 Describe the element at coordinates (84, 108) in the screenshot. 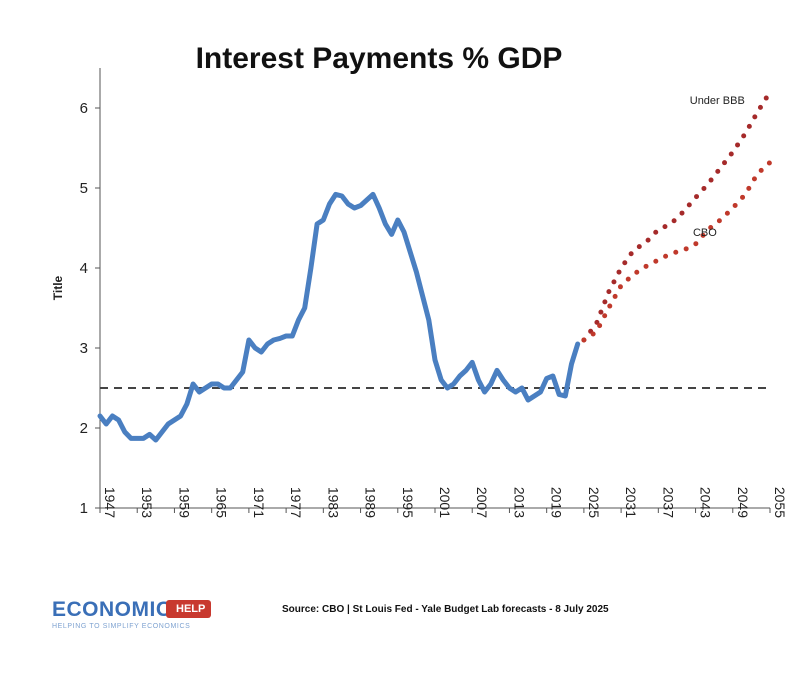

I see `y-tick-label: 6` at that location.